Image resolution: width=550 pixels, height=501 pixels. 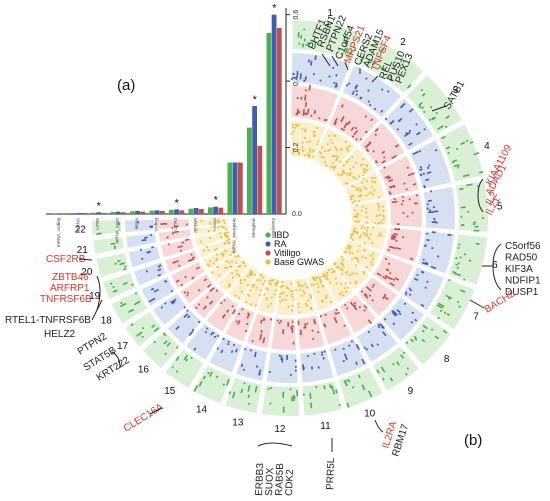 I want to click on category-label: mRNA_exon, so click(x=117, y=231).